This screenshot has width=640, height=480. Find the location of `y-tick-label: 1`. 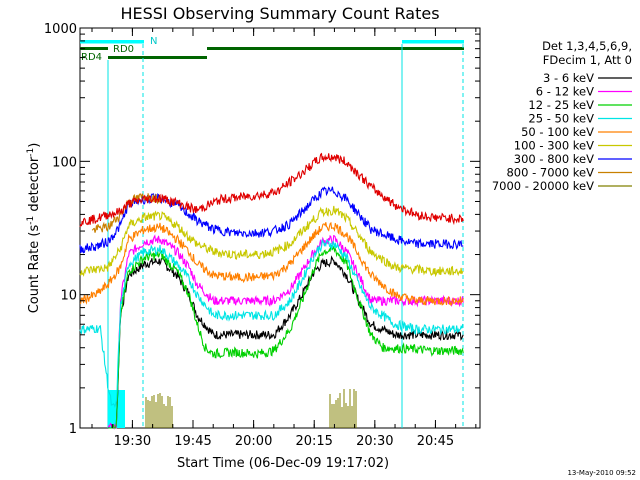

y-tick-label: 1 is located at coordinates (73, 429).